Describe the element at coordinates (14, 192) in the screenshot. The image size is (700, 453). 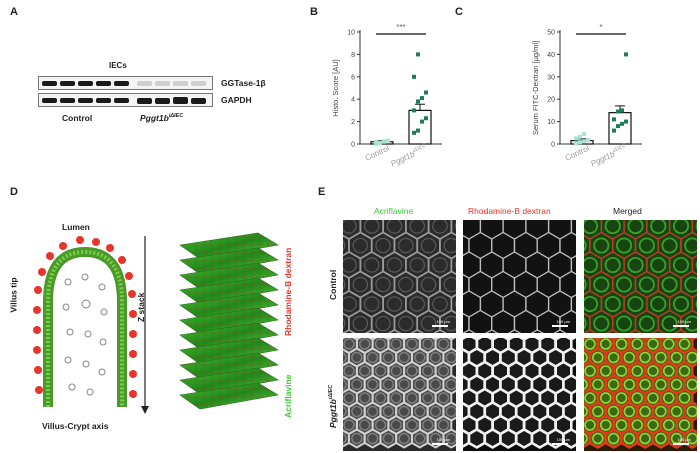
I see `panel-d-label: D` at that location.